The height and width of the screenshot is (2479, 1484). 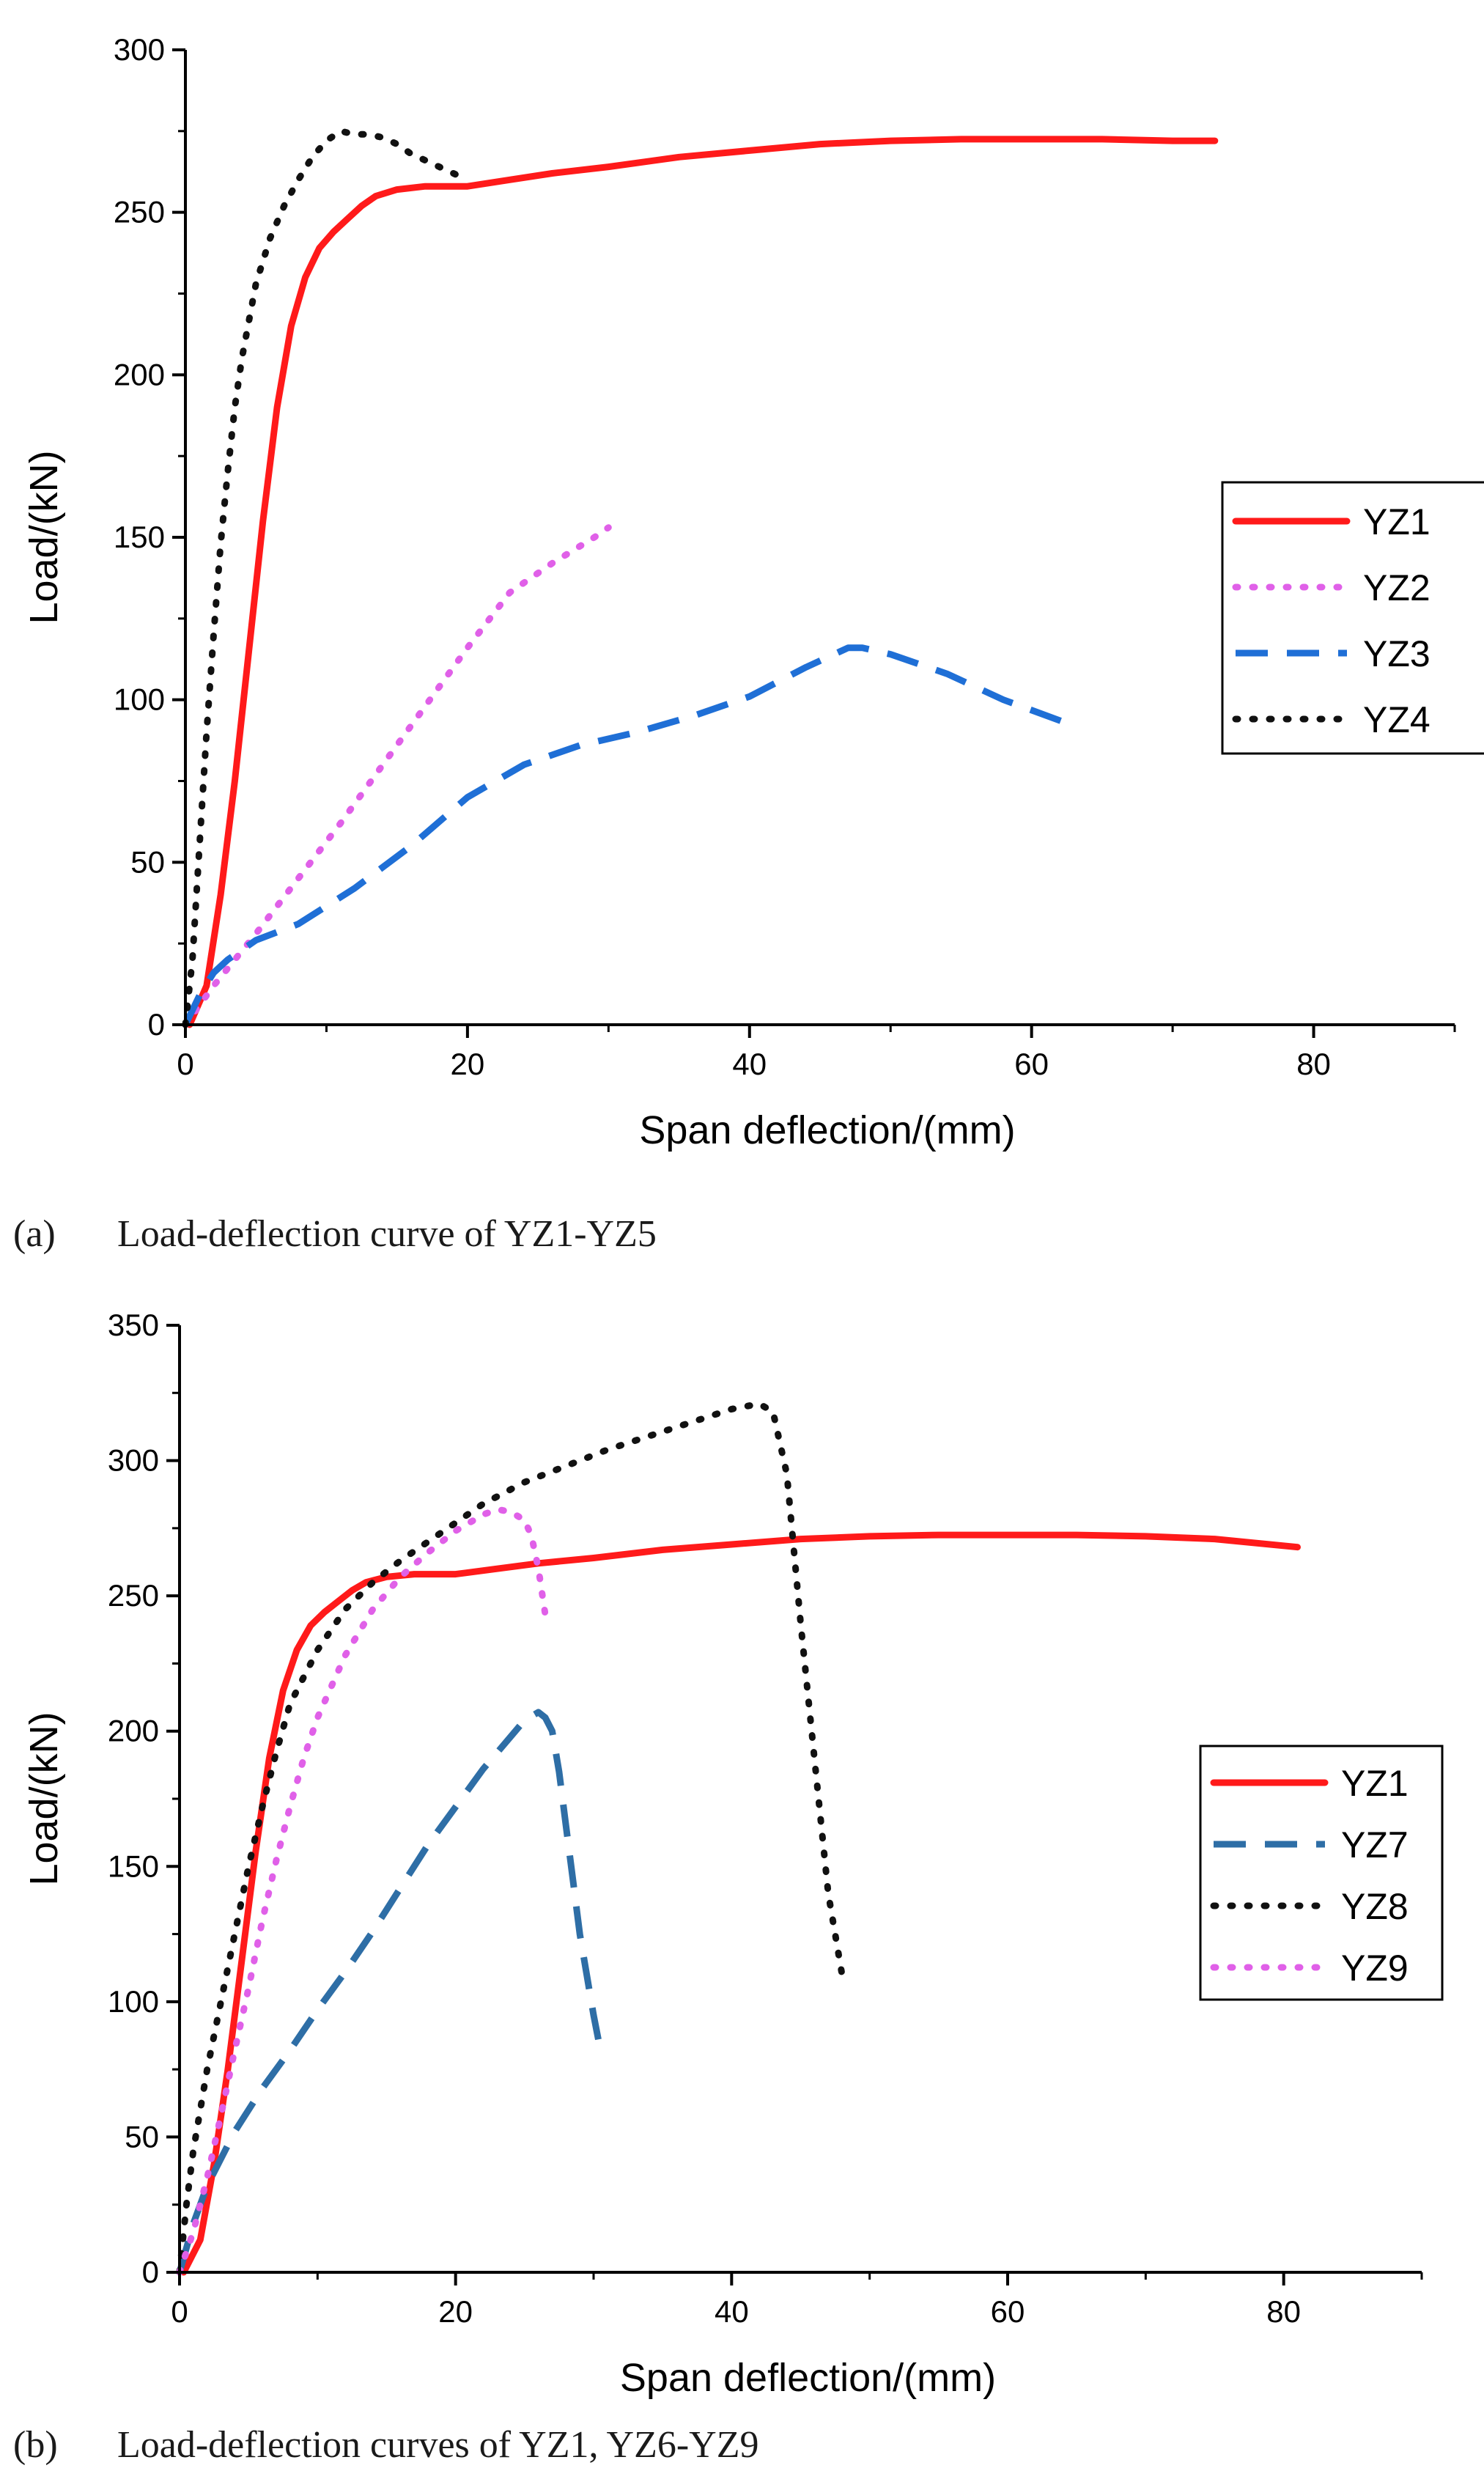 What do you see at coordinates (36, 2445) in the screenshot?
I see `caption-label-b: (b)` at bounding box center [36, 2445].